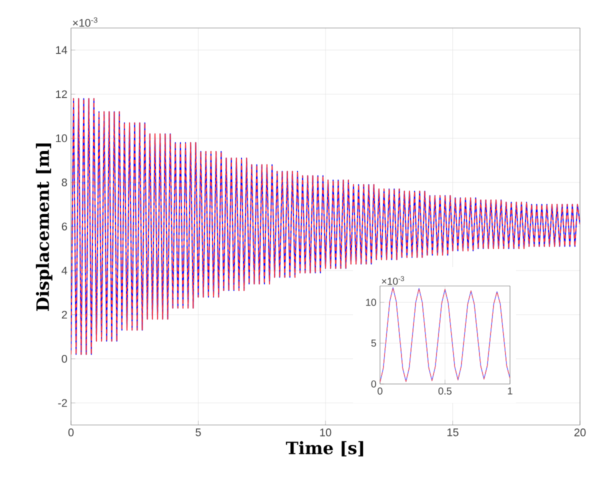 The width and height of the screenshot is (600, 484). What do you see at coordinates (64, 314) in the screenshot?
I see `y-tick-label: 2` at bounding box center [64, 314].